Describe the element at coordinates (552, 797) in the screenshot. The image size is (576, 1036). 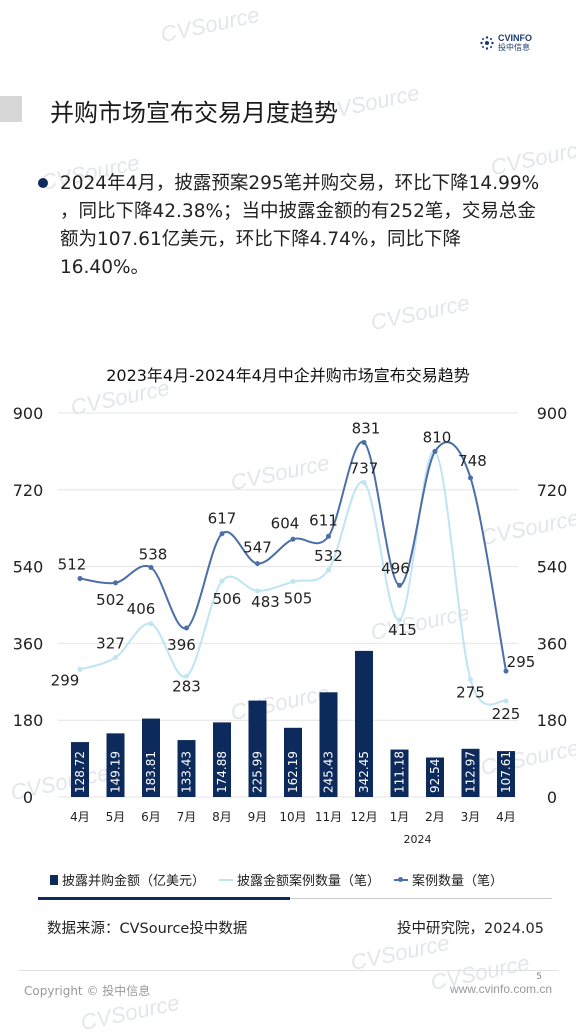
I see `y-tick-right: 0` at that location.